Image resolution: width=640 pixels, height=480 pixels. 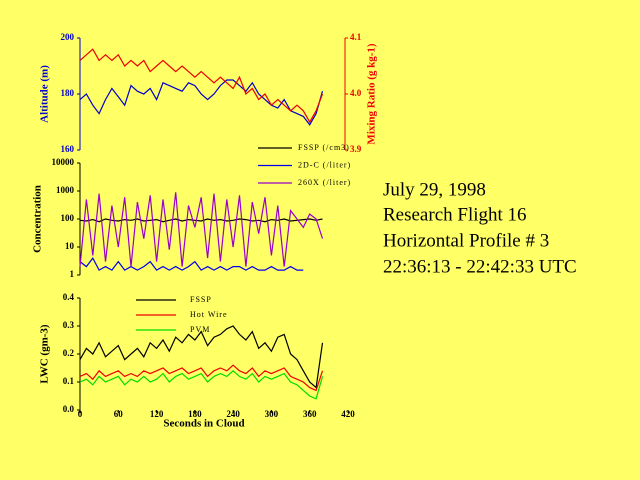 What do you see at coordinates (68, 149) in the screenshot?
I see `y-tick-label: 160` at bounding box center [68, 149].